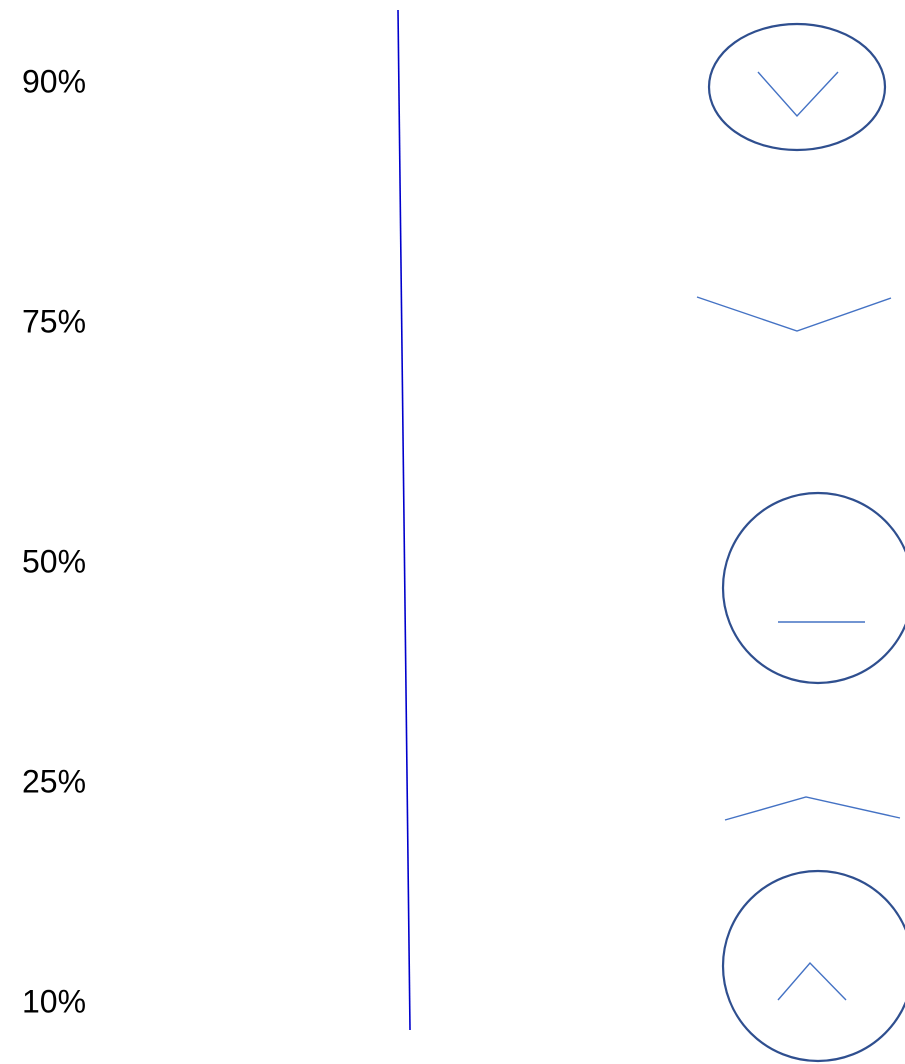 The height and width of the screenshot is (1064, 905). Describe the element at coordinates (54, 1001) in the screenshot. I see `level-label: 10%` at that location.